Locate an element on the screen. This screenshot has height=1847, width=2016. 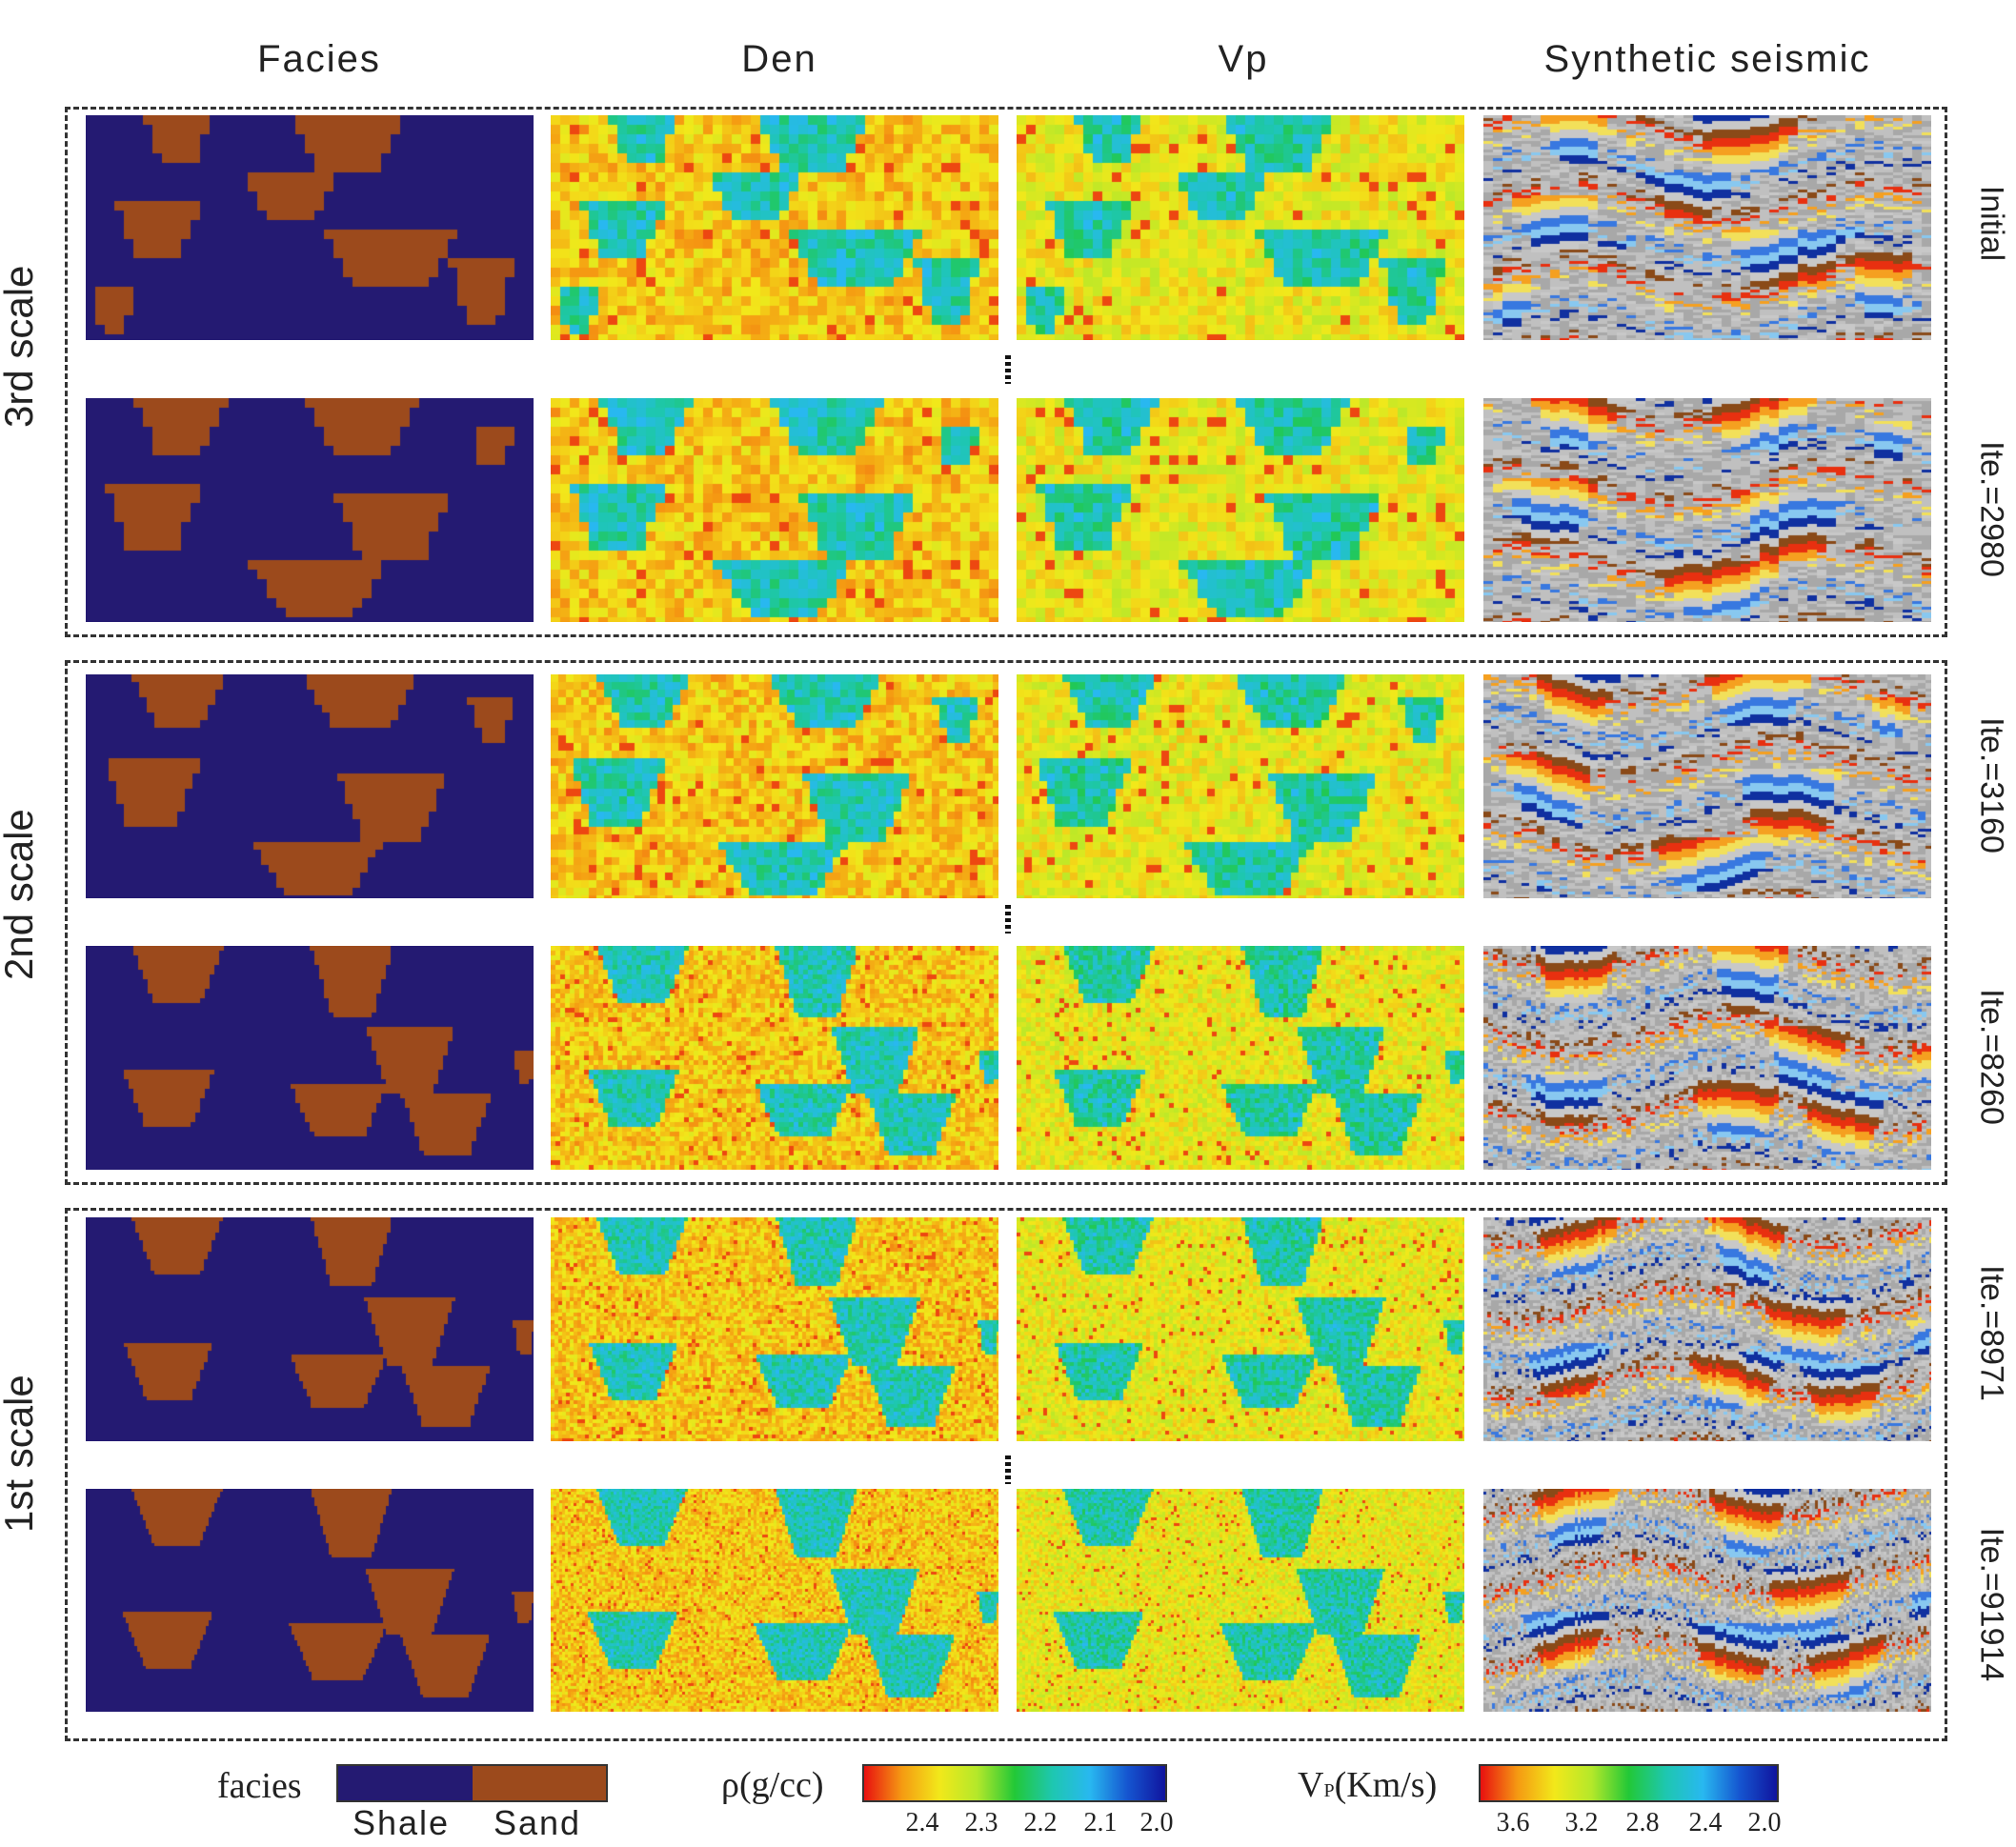
legend-density-title: ρ(g/cc) is located at coordinates (772, 1785).